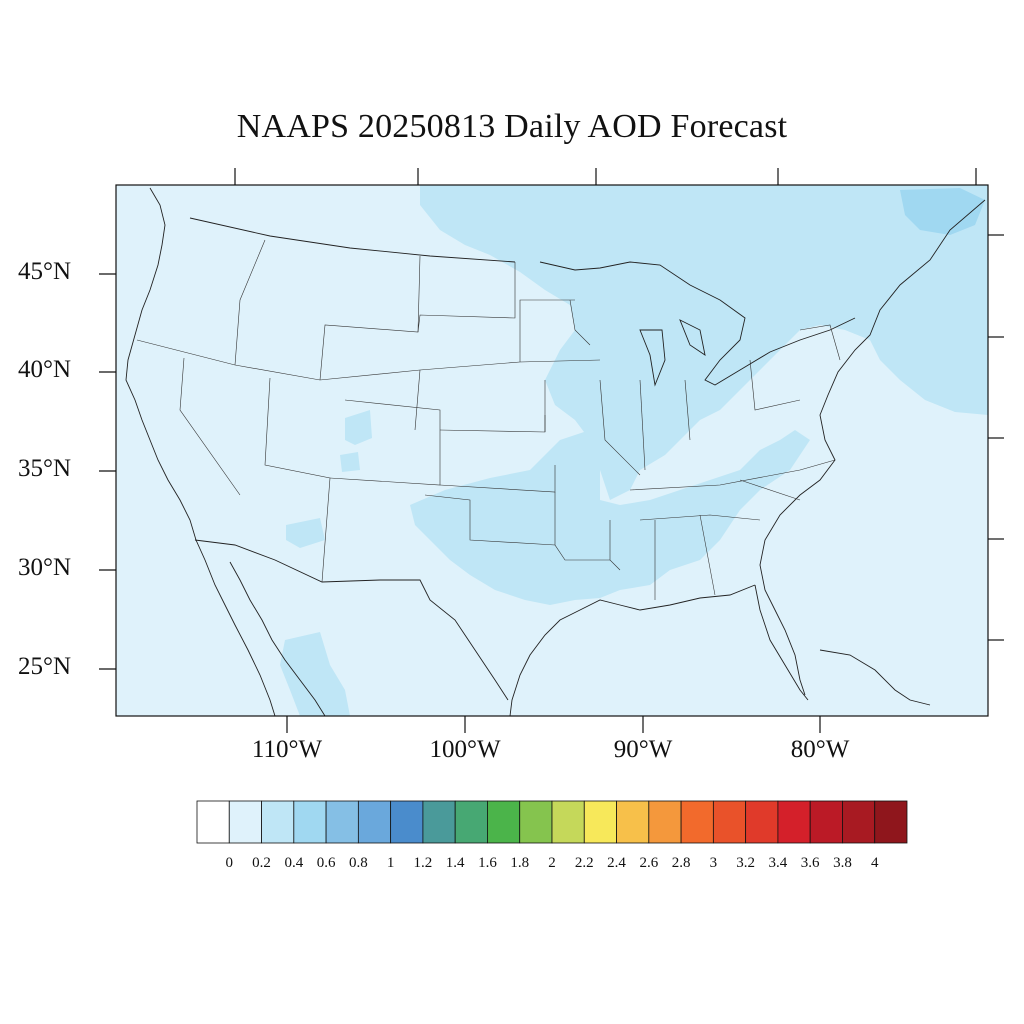 This screenshot has width=1024, height=1024. What do you see at coordinates (810, 863) in the screenshot?
I see `colorbar-tick-label: 3.6` at bounding box center [810, 863].